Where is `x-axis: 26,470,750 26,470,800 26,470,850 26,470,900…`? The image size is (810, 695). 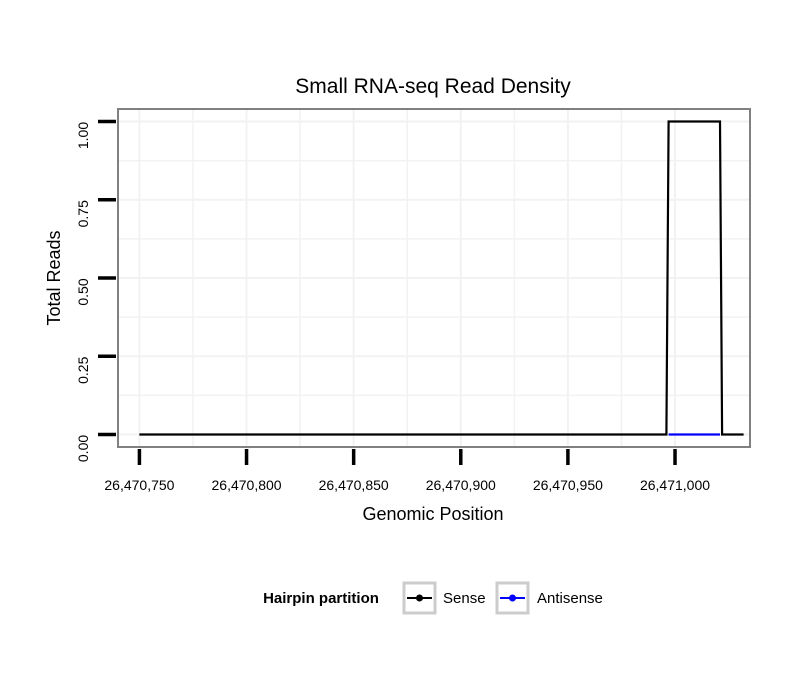 x-axis: 26,470,750 26,470,800 26,470,850 26,470,900… is located at coordinates (407, 471).